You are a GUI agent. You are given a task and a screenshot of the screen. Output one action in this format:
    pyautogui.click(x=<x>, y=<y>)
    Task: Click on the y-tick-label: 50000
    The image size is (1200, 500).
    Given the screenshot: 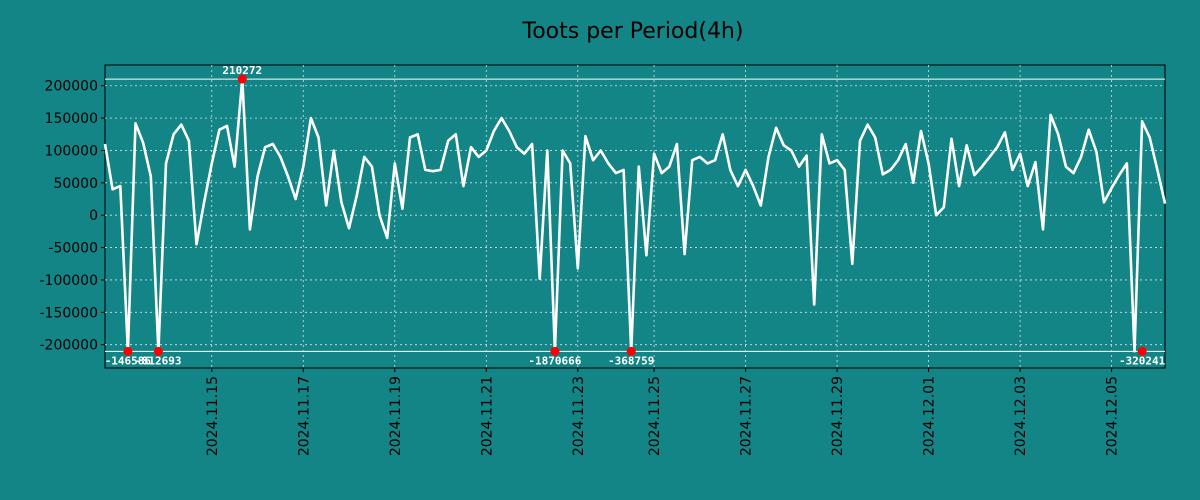 What is the action you would take?
    pyautogui.click(x=75, y=184)
    